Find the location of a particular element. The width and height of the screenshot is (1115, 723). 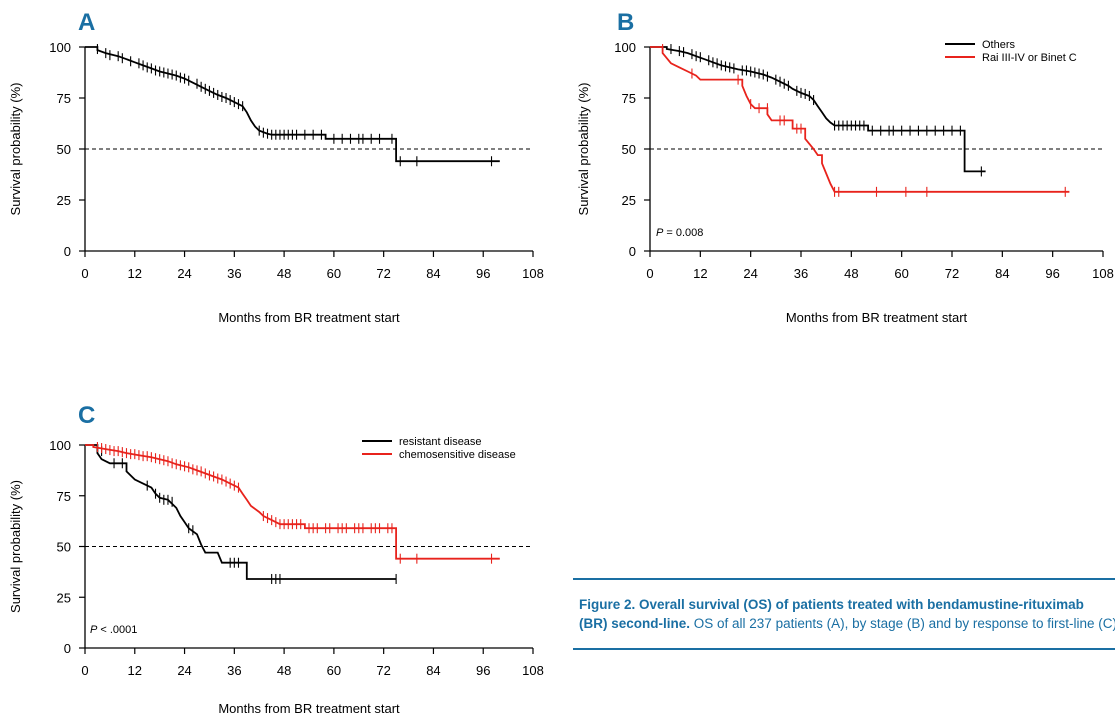

panel-c-legend-label: chemosensitive disease is located at coordinates (457, 455).